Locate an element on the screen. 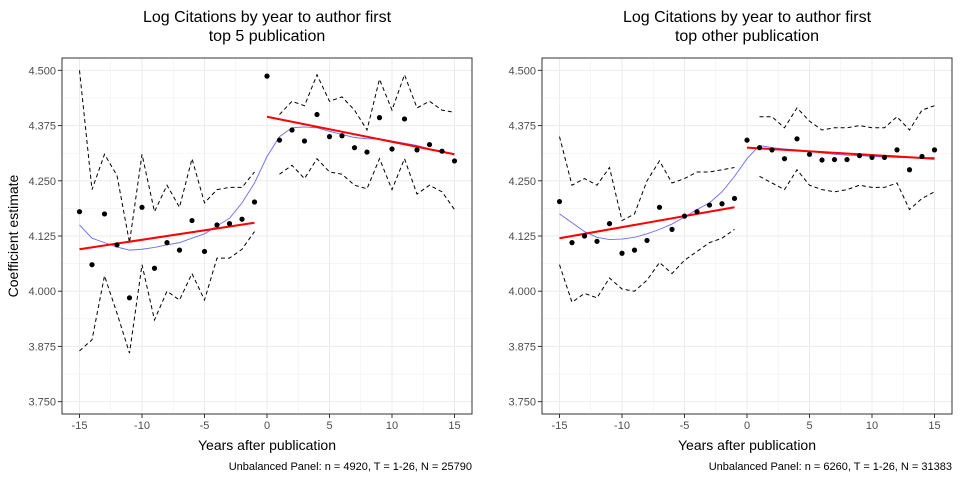 This screenshot has width=960, height=480. ci-upper-pre-line is located at coordinates (167, 156).